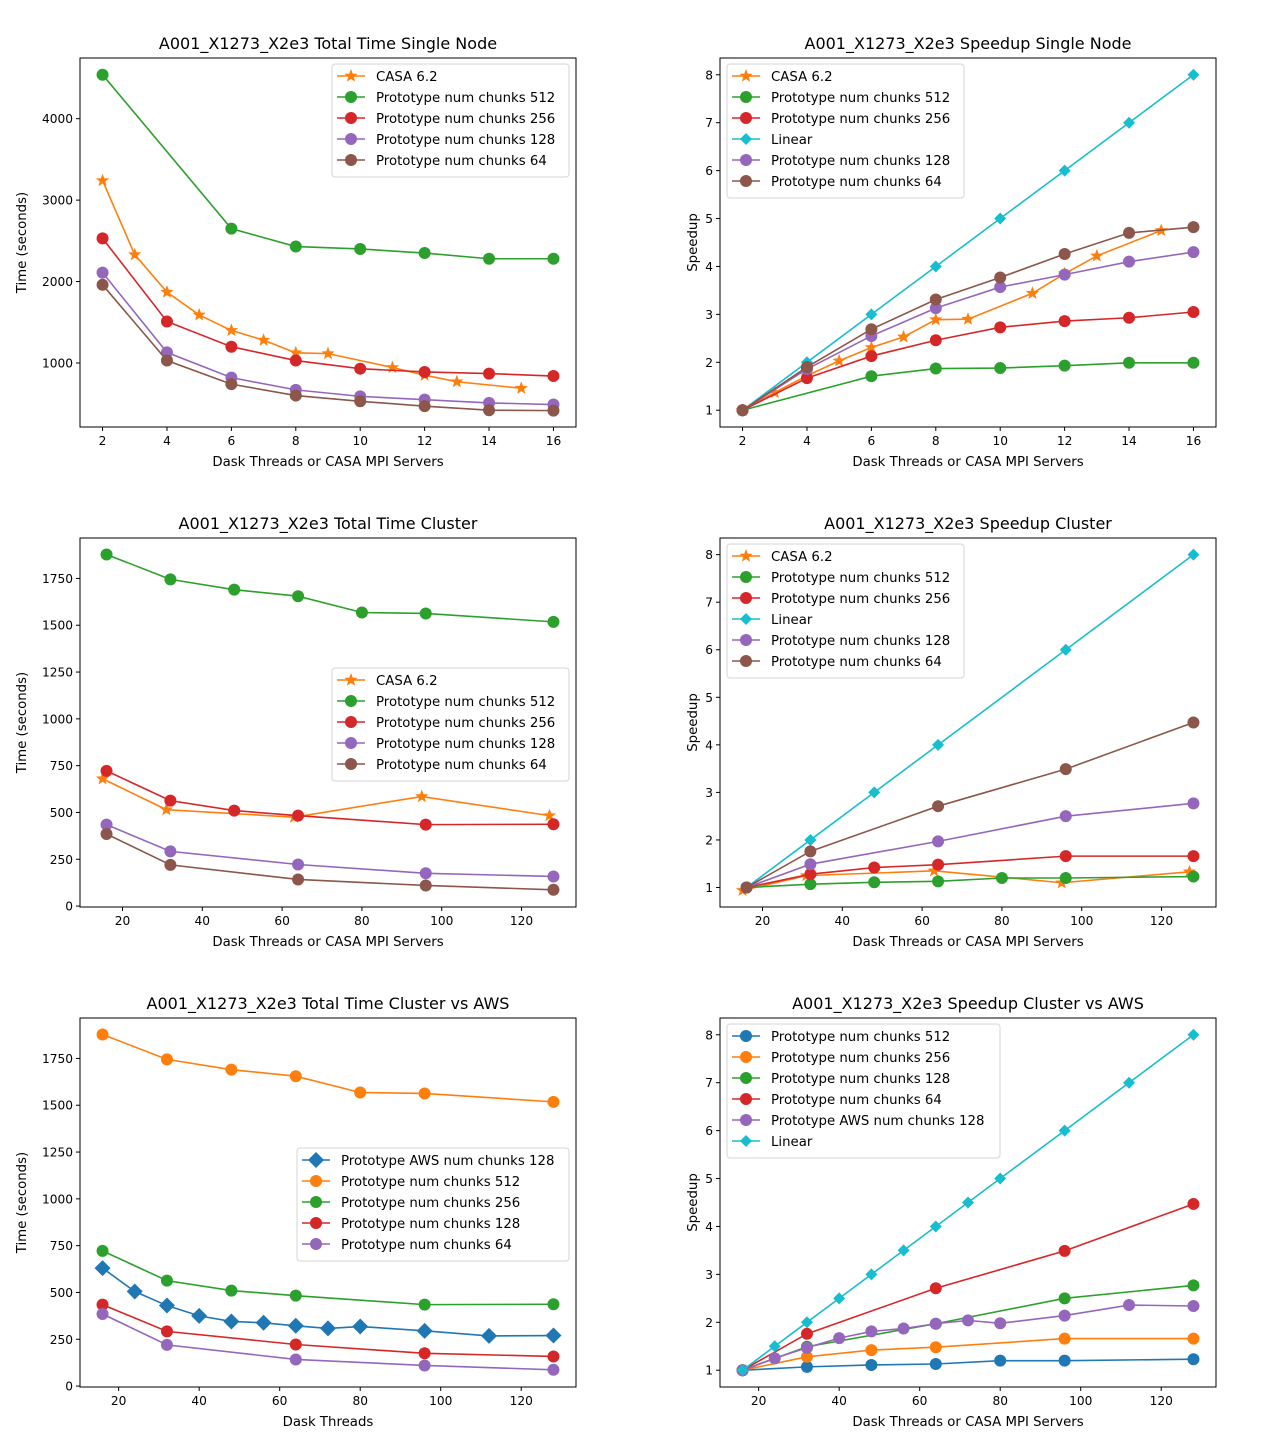 This screenshot has width=1280, height=1440. Describe the element at coordinates (709, 555) in the screenshot. I see `y-tick-label: 8` at that location.